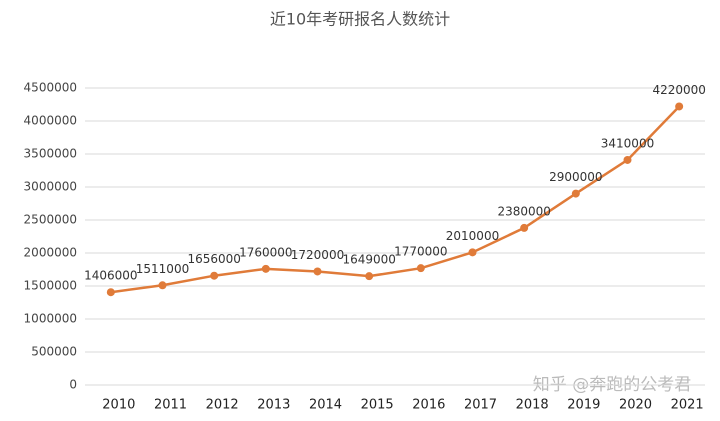  What do you see at coordinates (118, 405) in the screenshot?
I see `x-tick-label: 2010` at bounding box center [118, 405].